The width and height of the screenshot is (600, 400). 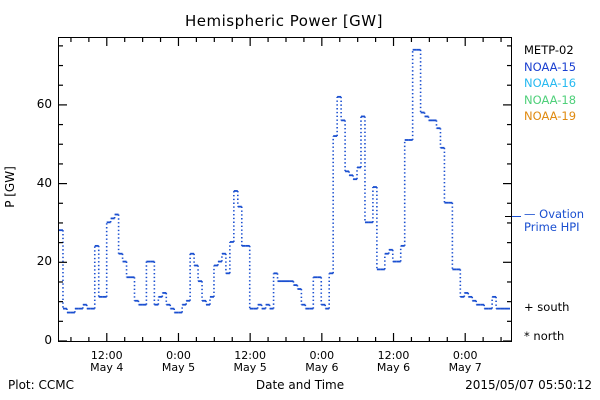 I want to click on y-tick-label: 60, so click(x=44, y=103).